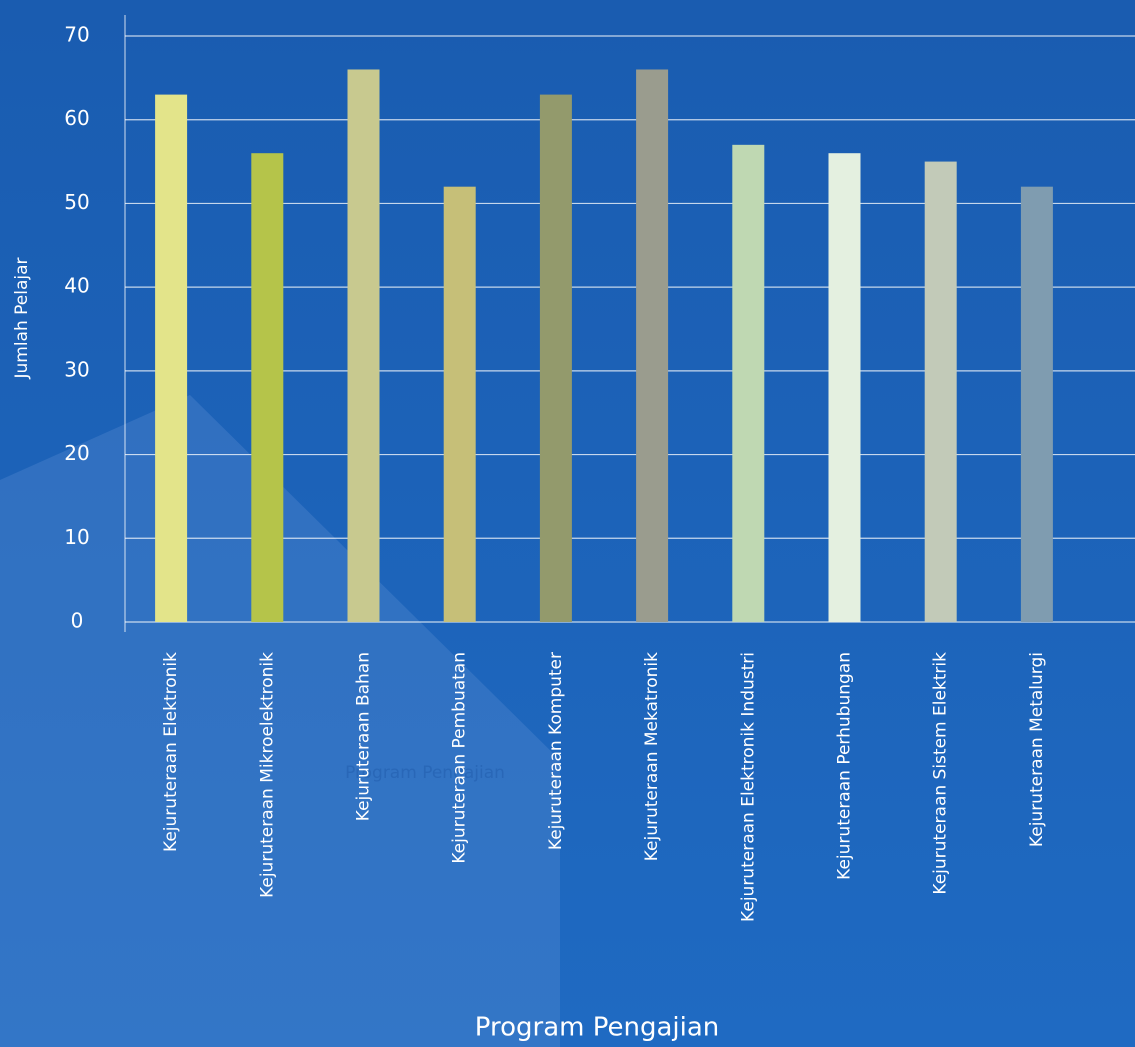 The image size is (1135, 1047). I want to click on x-tick-label: Kejuruteraan Pembuatan, so click(460, 758).